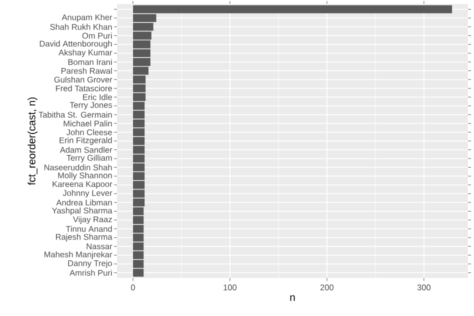 Image resolution: width=474 pixels, height=316 pixels. Describe the element at coordinates (82, 211) in the screenshot. I see `y-tick-label: Yashpal Sharma` at that location.